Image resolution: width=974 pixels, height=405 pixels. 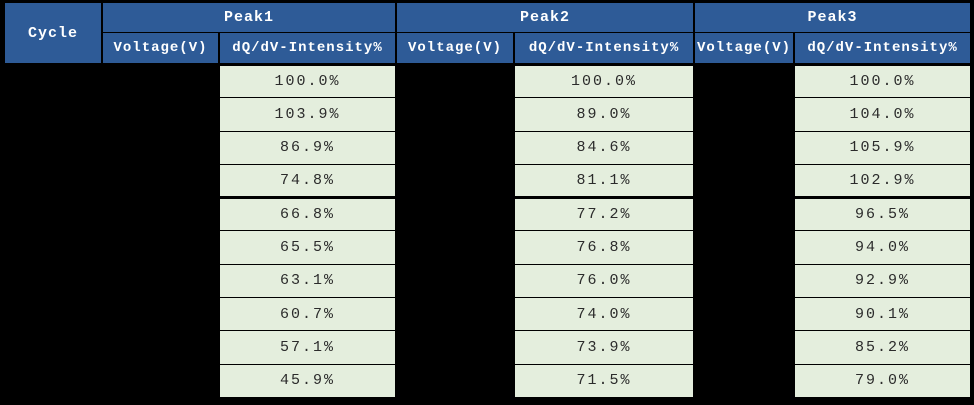 I want to click on peak3-intensity-cell: 102.9%, so click(x=883, y=181).